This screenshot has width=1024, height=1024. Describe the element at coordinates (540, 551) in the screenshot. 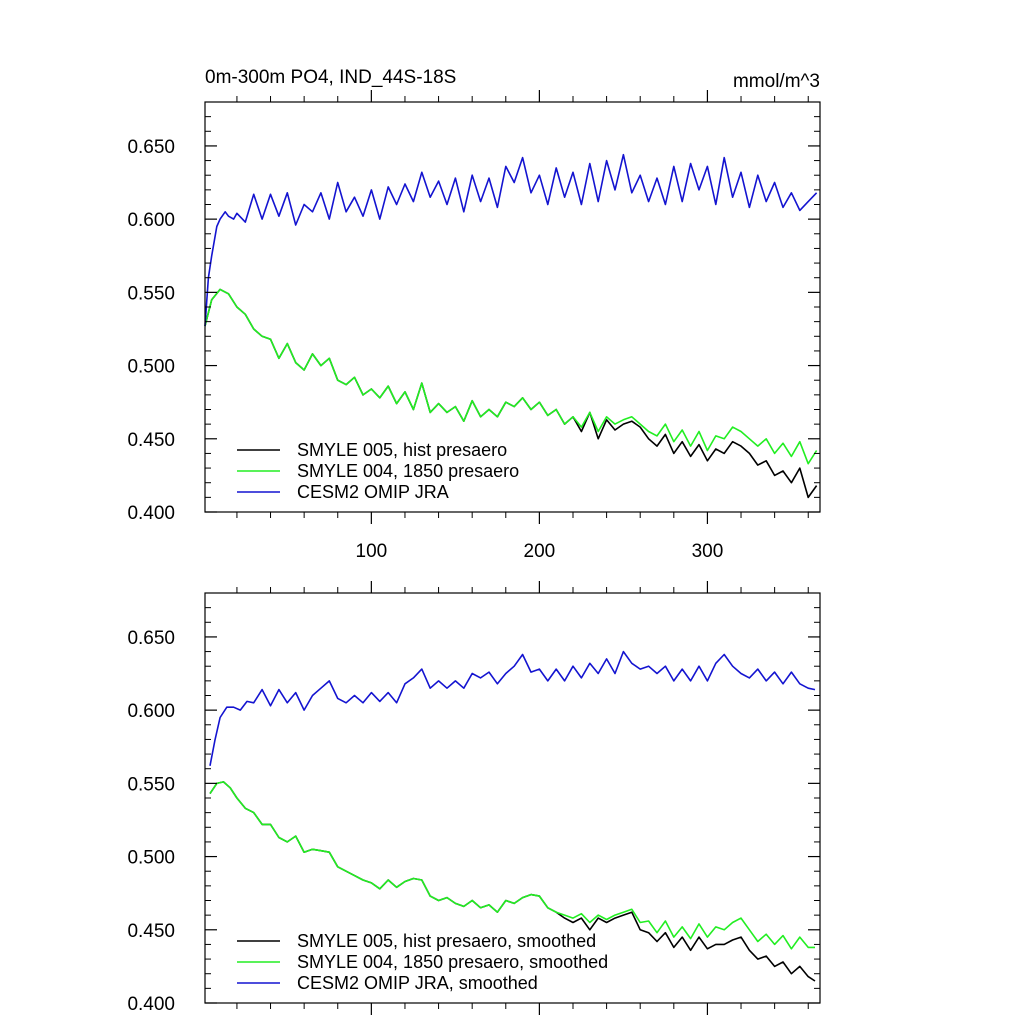

I see `x-tick-label: 200` at that location.